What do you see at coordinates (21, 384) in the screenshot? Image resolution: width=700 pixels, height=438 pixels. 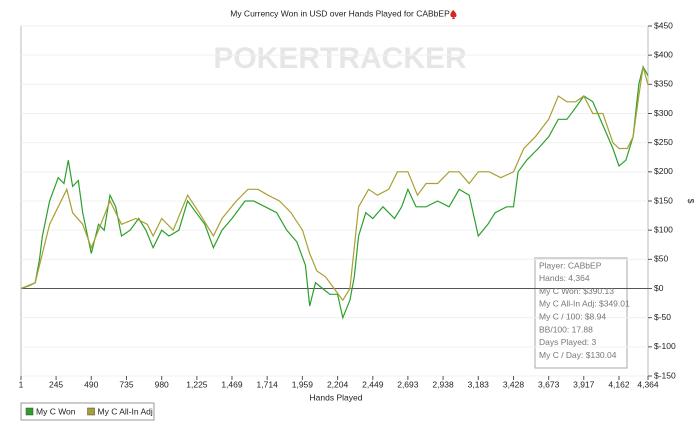 I see `x-tick-label: 1` at bounding box center [21, 384].